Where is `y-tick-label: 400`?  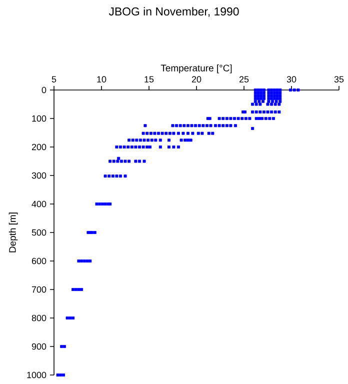
y-tick-label: 400 is located at coordinates (39, 204).